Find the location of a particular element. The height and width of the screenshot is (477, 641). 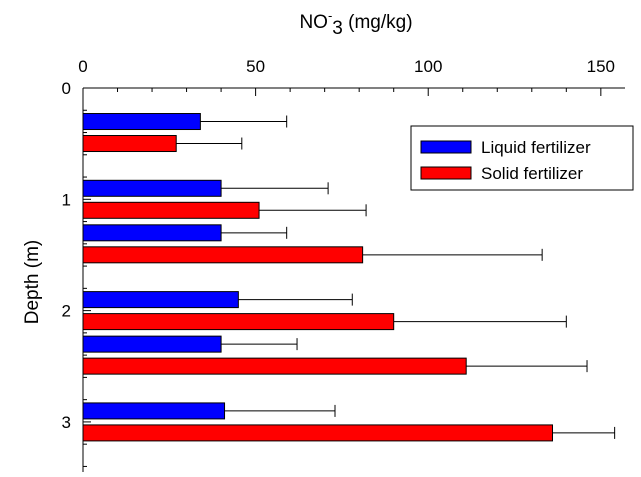

y-tick-label: 0 is located at coordinates (66, 88).